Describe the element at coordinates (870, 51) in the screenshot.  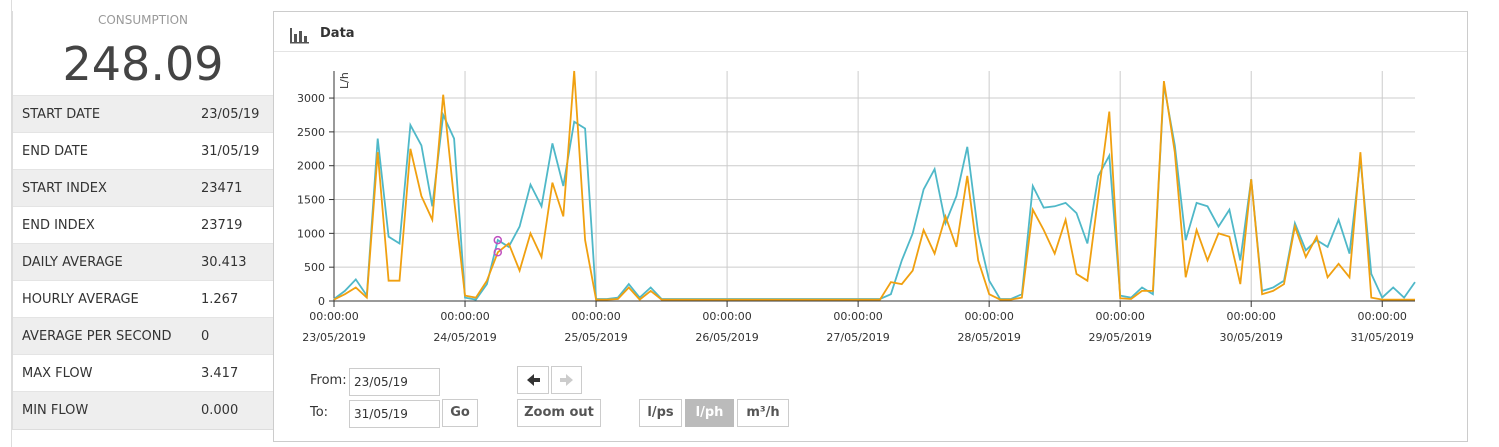
I see `divider` at that location.